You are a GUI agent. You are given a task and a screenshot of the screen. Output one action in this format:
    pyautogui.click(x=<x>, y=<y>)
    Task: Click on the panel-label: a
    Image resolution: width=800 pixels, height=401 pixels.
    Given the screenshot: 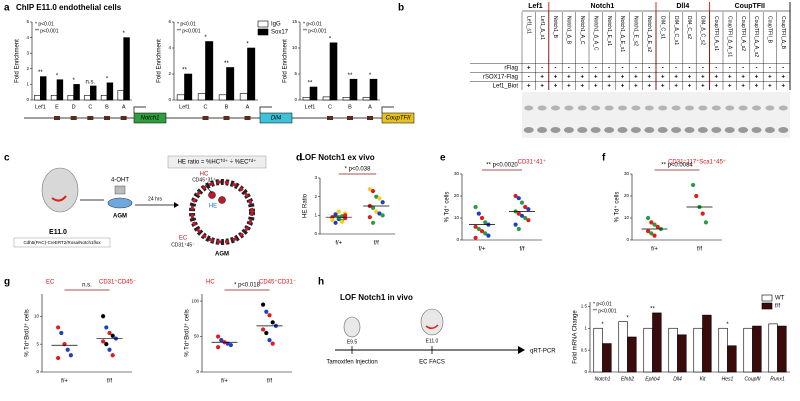 What is the action you would take?
    pyautogui.click(x=7, y=8)
    